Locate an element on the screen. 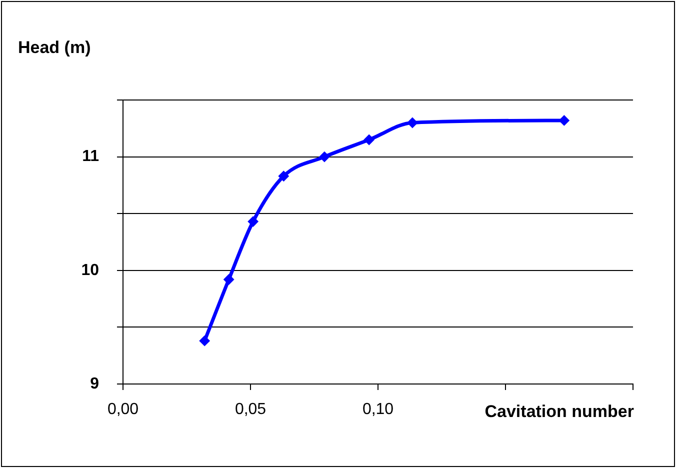  y-axis-title: Head (m) is located at coordinates (54, 48).